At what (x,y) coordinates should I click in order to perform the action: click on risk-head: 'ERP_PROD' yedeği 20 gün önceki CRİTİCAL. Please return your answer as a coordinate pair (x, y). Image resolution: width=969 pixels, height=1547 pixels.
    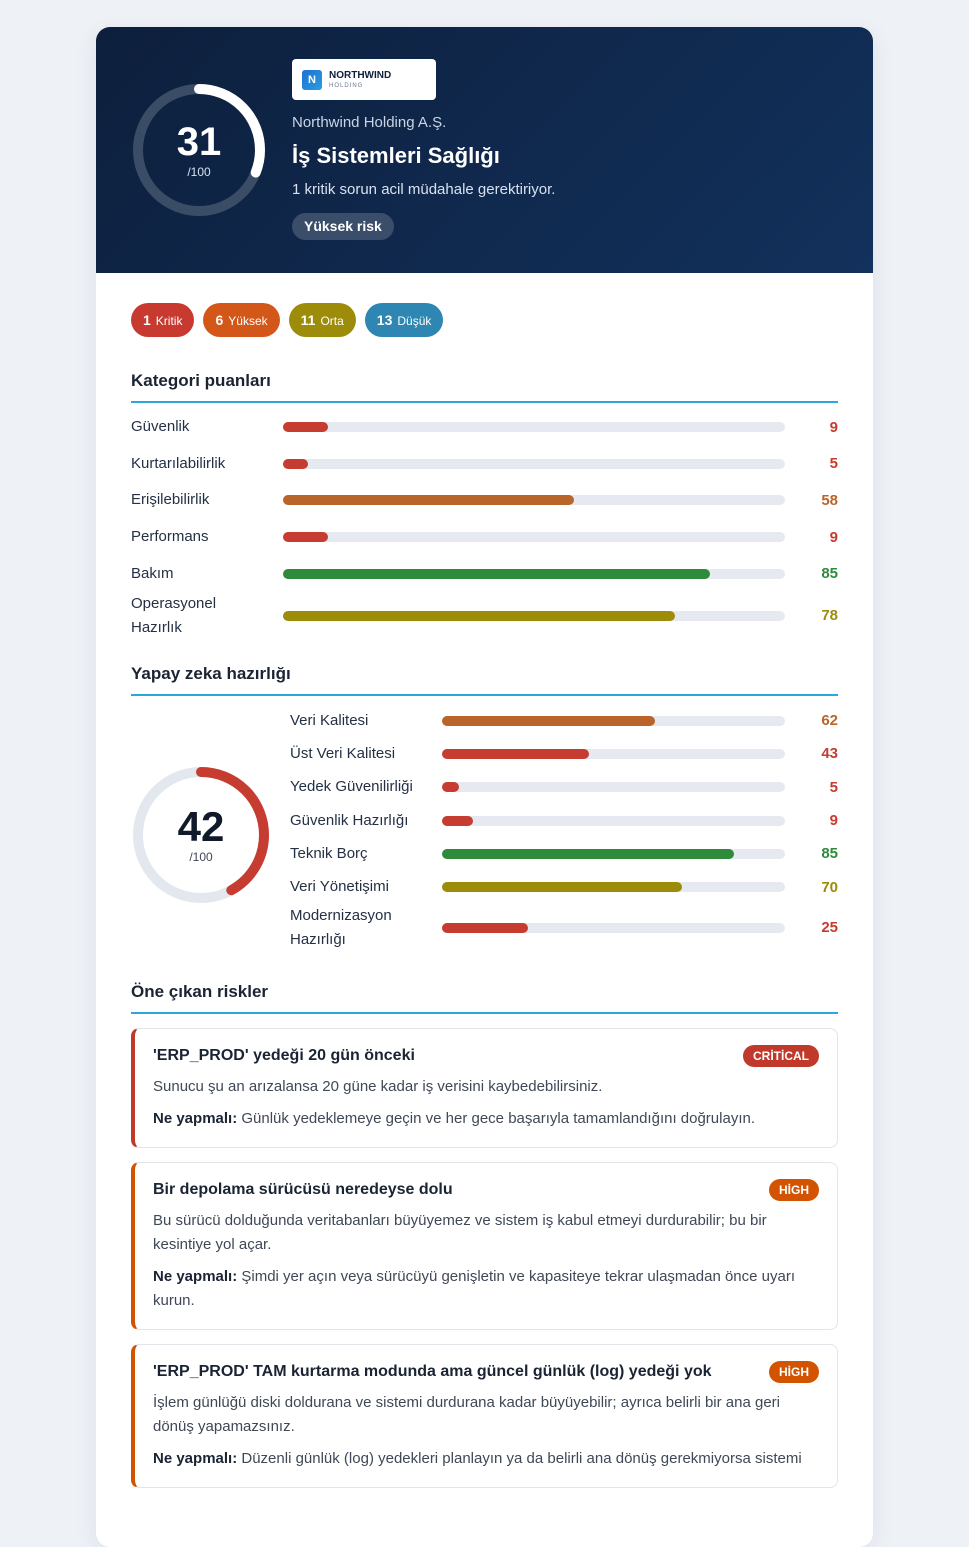
    Looking at the image, I should click on (486, 1055).